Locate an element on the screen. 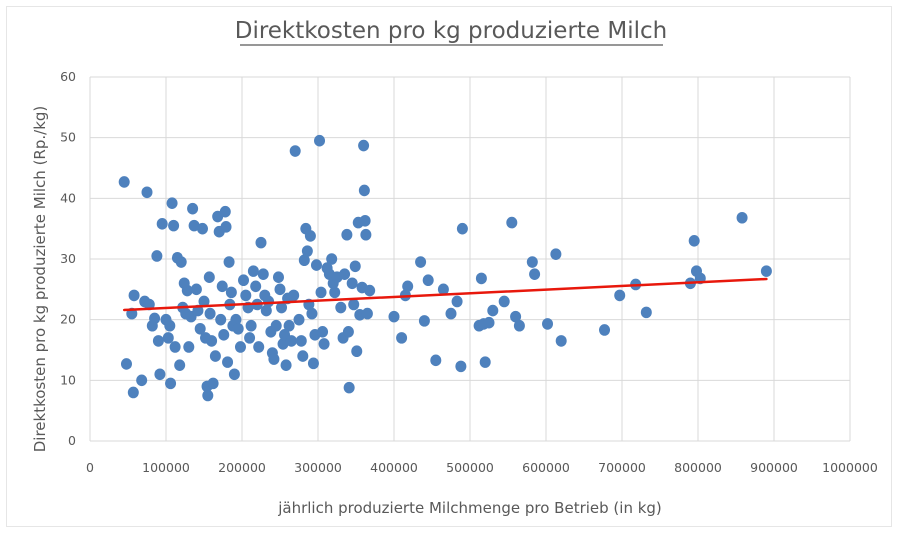  y-tick-label: 20 is located at coordinates (68, 319).